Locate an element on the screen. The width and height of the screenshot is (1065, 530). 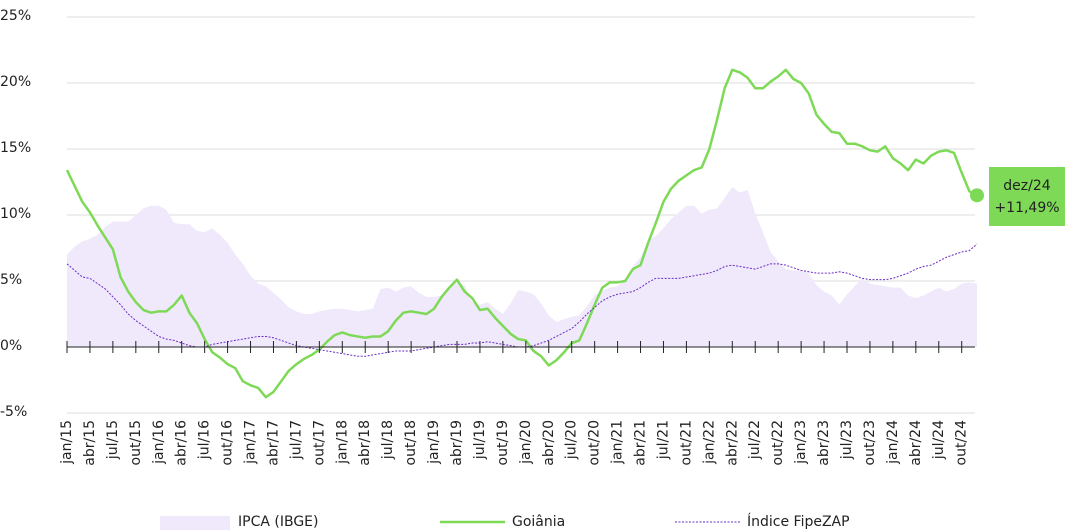
x-tick-label: abr/21 is located at coordinates (641, 443).